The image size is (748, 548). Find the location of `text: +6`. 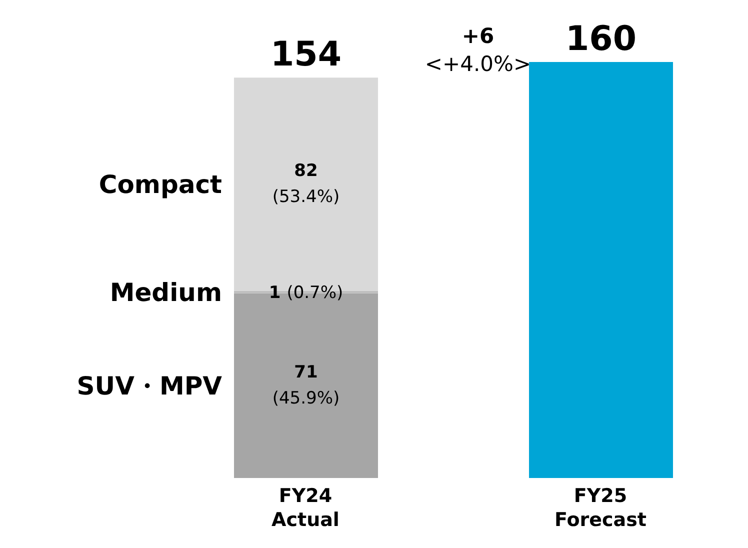

text: +6 is located at coordinates (478, 36).